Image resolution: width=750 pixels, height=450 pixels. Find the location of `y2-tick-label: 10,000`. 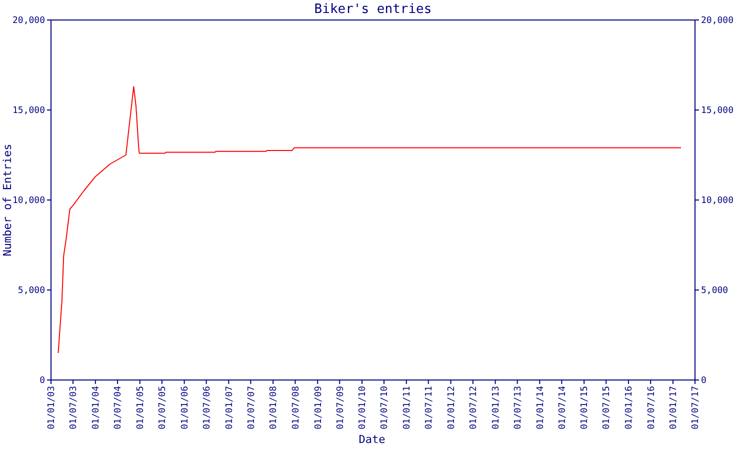

y2-tick-label: 10,000 is located at coordinates (717, 201).